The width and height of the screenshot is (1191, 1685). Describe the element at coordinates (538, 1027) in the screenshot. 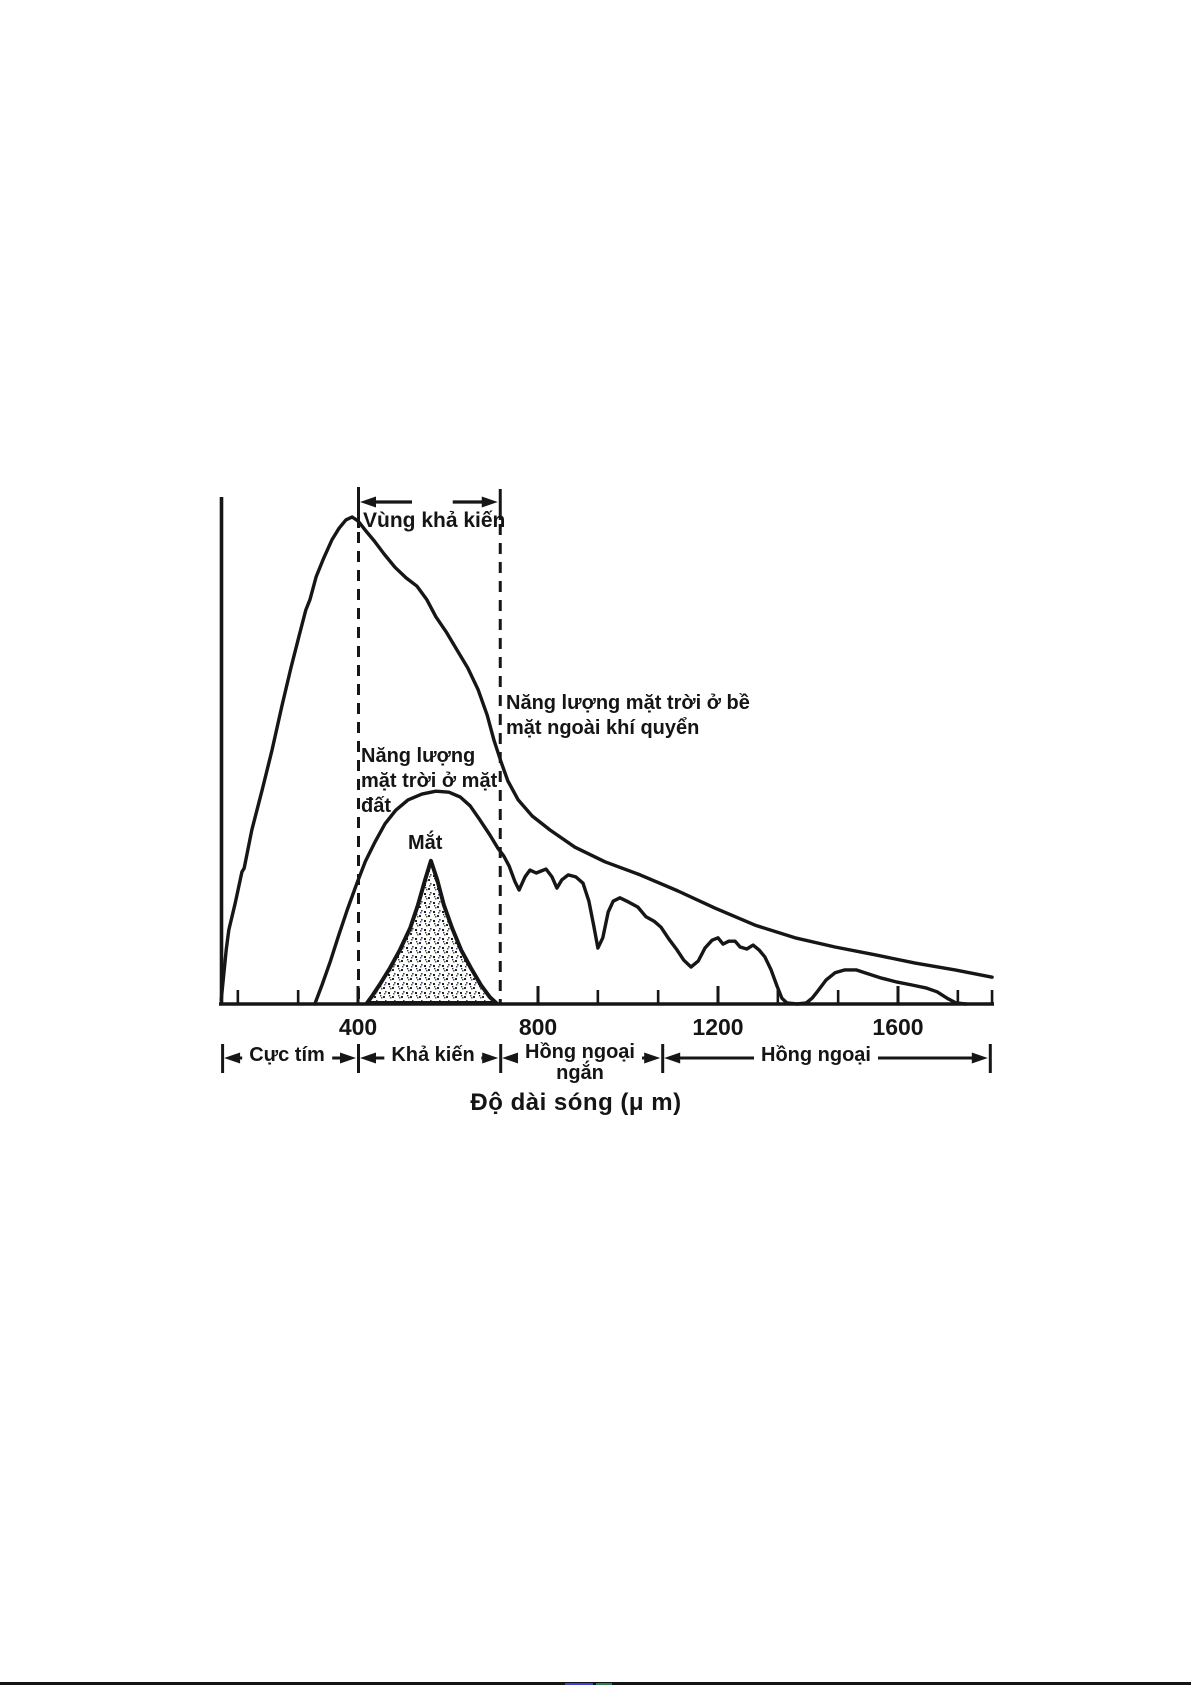

I see `x-tick-800: 800` at that location.